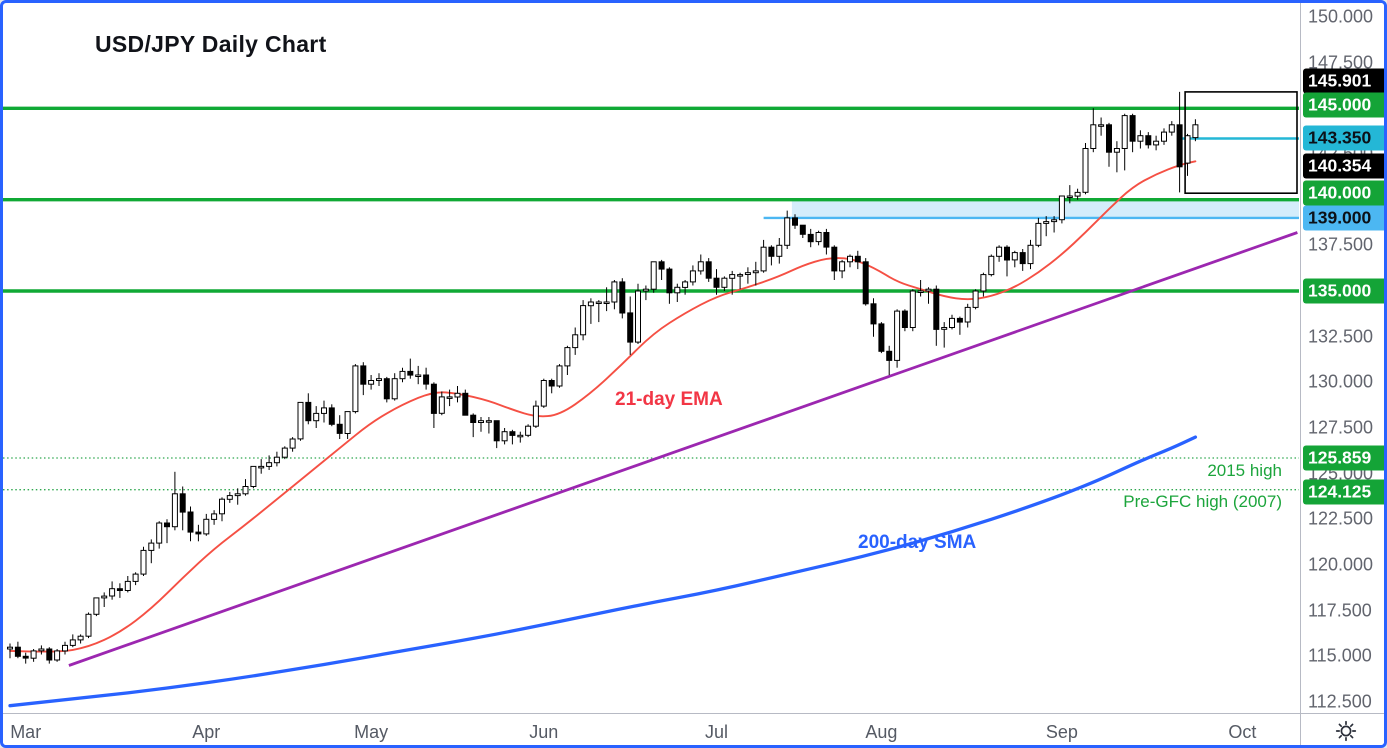 The image size is (1387, 748). What do you see at coordinates (481, 422) in the screenshot?
I see `candle-body-May 20` at bounding box center [481, 422].